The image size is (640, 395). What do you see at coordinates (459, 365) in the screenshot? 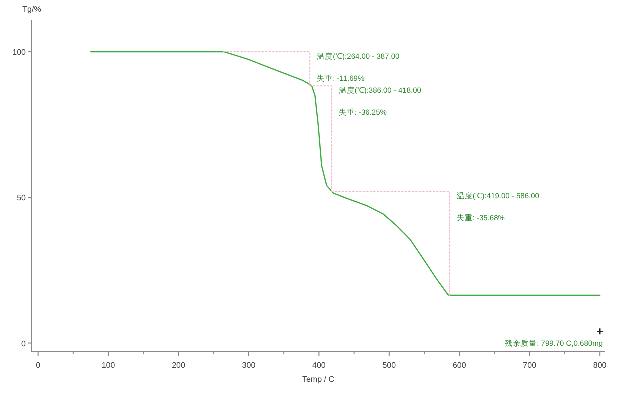
I see `x-tick-label: 600` at bounding box center [459, 365].